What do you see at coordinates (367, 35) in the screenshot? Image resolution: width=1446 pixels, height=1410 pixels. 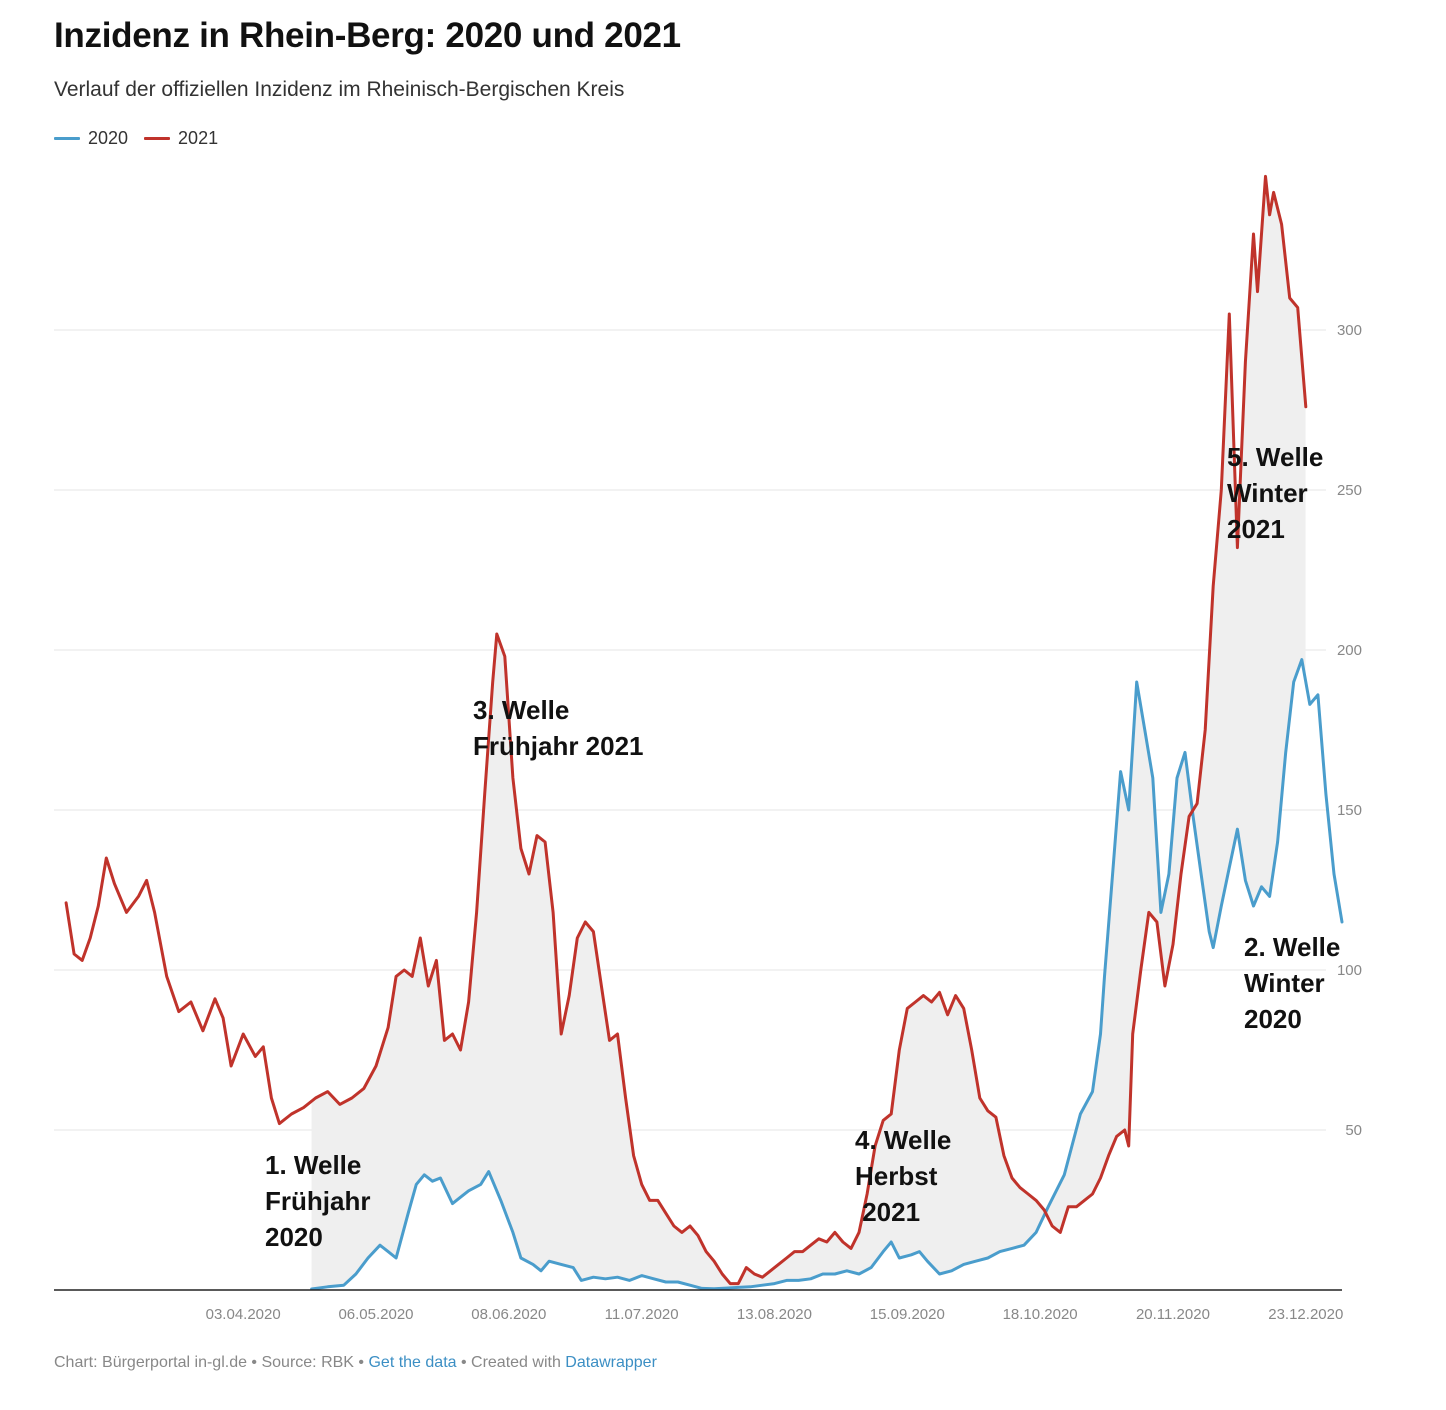 I see `chart-title: Inzidenz in Rhein-Berg: 2020 und 2021` at bounding box center [367, 35].